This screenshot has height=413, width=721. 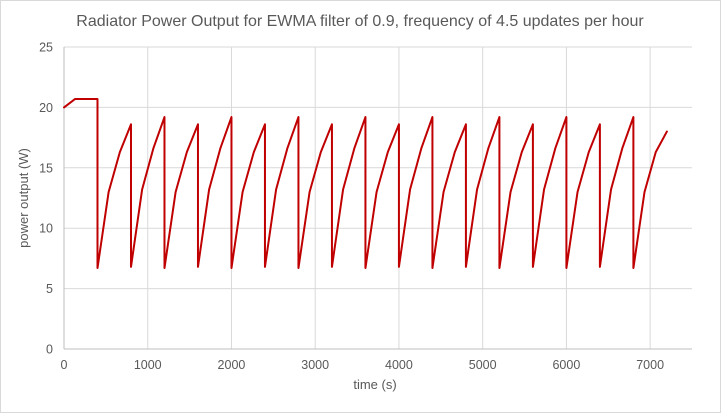 I want to click on x-tick-label: 6000, so click(x=566, y=365).